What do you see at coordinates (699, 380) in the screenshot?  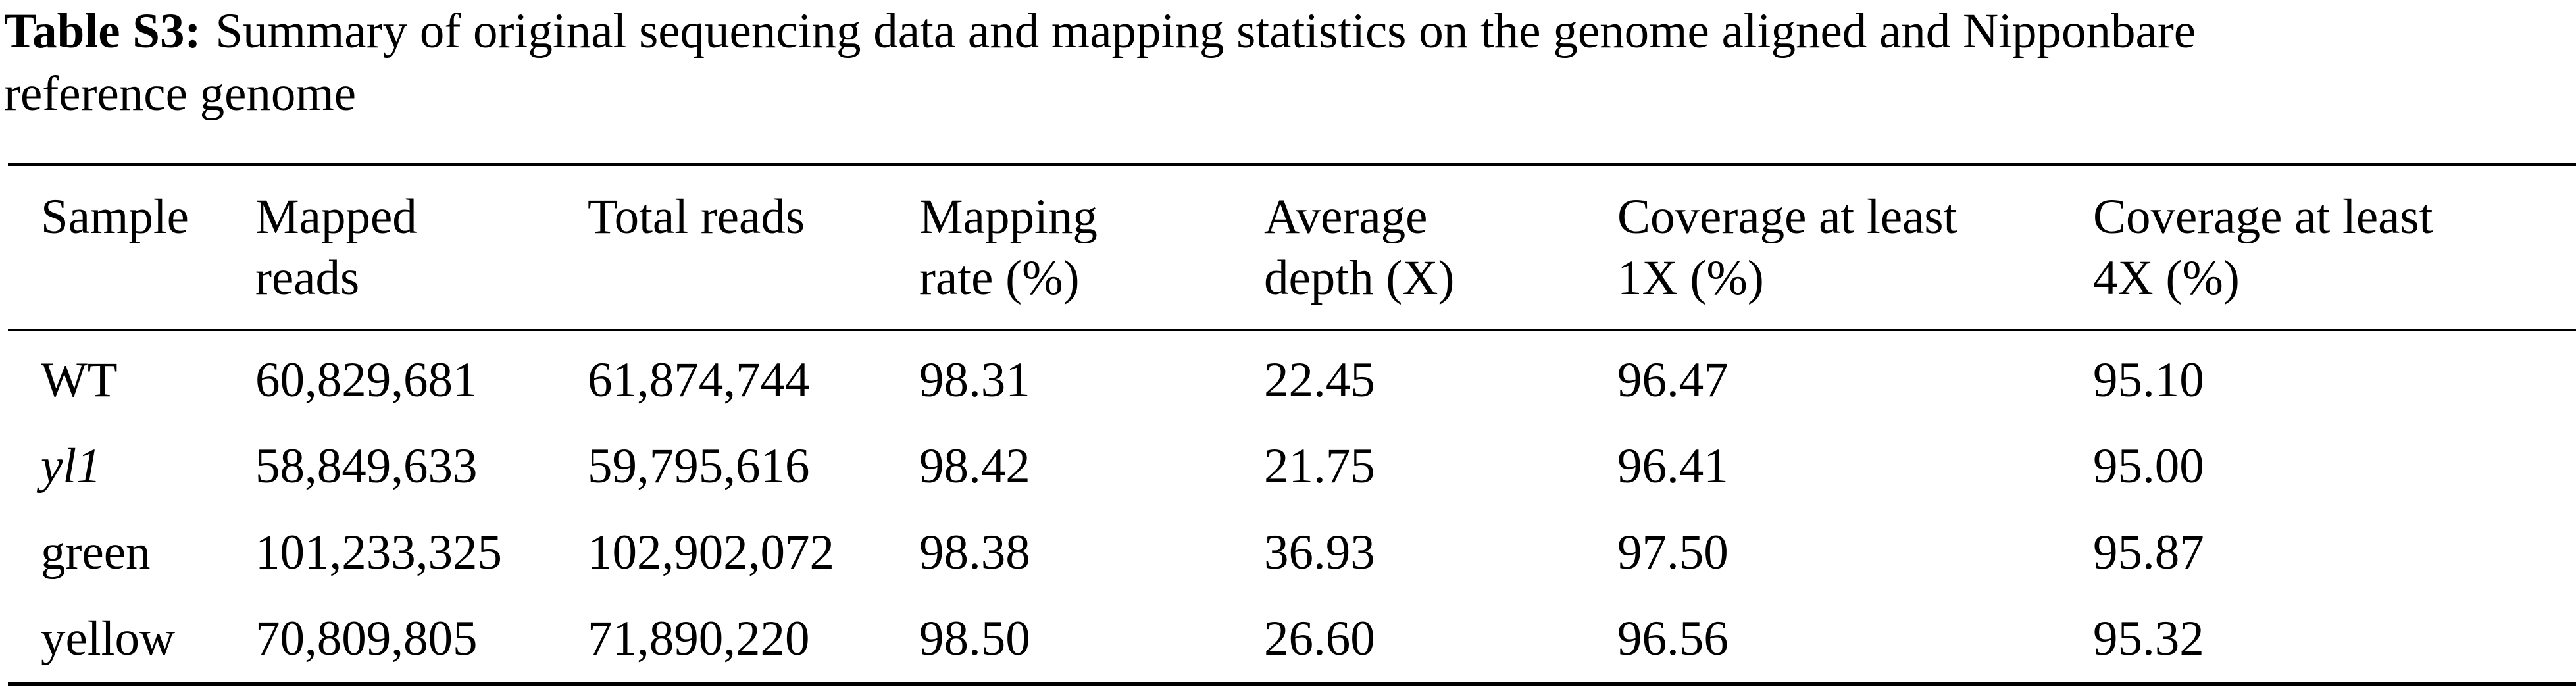 I see `cell-total-reads: 61,874,744` at bounding box center [699, 380].